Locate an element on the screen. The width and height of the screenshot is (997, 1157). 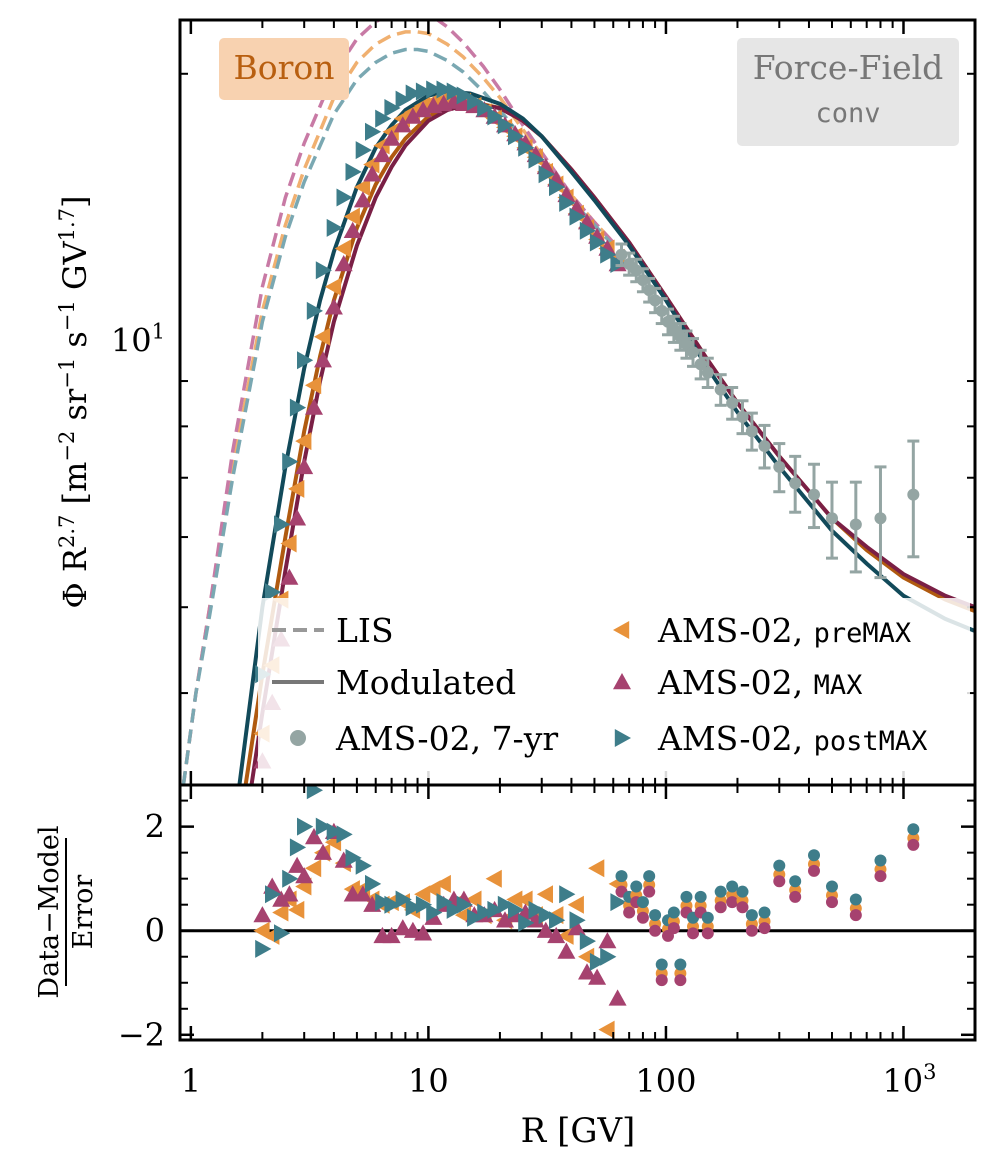
top-y-tick-label: 101 is located at coordinates (138, 339).